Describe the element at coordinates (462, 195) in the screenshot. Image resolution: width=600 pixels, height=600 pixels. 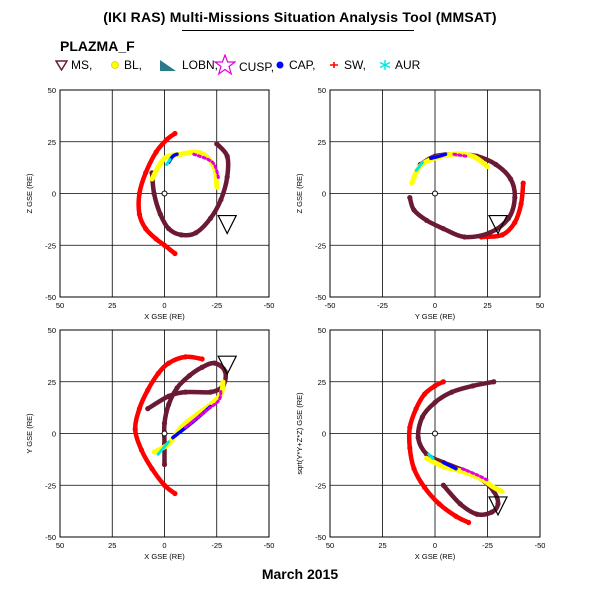
I see `series-ms-path` at that location.